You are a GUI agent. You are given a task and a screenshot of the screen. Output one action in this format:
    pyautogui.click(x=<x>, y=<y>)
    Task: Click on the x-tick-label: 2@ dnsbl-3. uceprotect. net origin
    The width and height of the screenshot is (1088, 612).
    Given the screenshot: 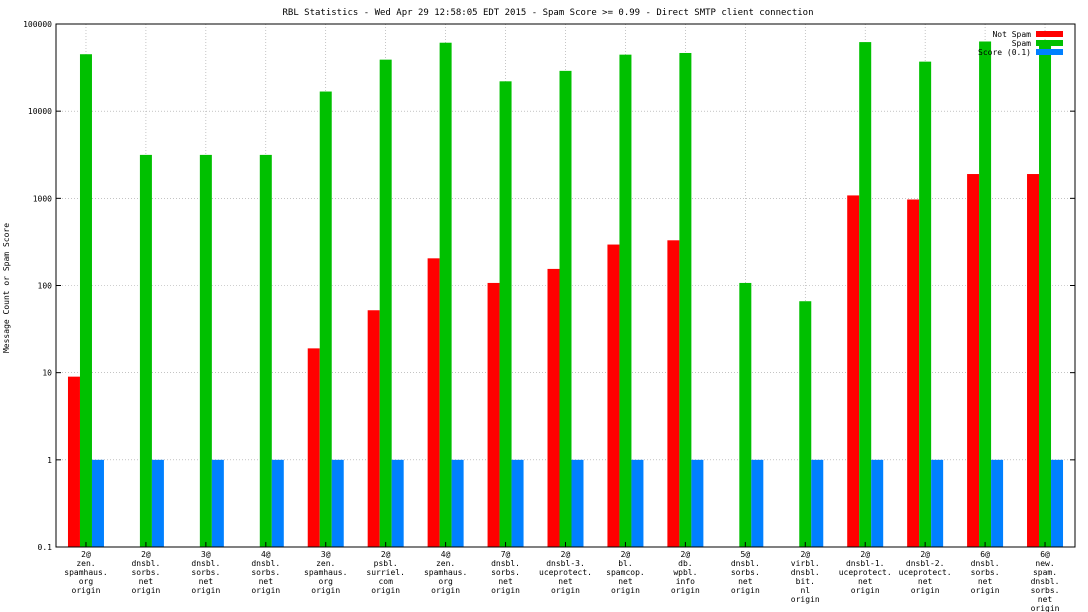 What is the action you would take?
    pyautogui.click(x=565, y=572)
    